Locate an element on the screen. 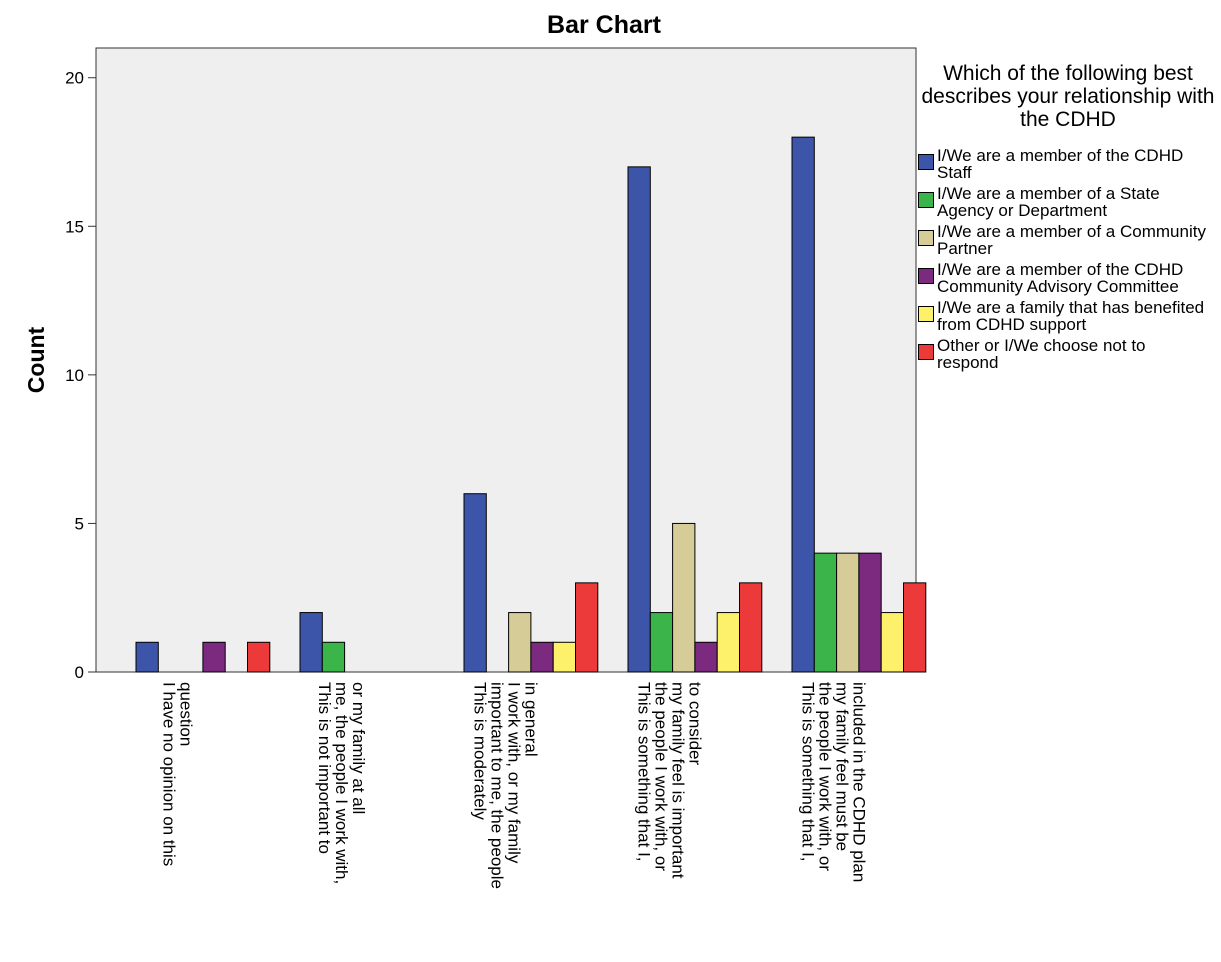 The image size is (1221, 962). y-axis-label: Count is located at coordinates (36, 359).